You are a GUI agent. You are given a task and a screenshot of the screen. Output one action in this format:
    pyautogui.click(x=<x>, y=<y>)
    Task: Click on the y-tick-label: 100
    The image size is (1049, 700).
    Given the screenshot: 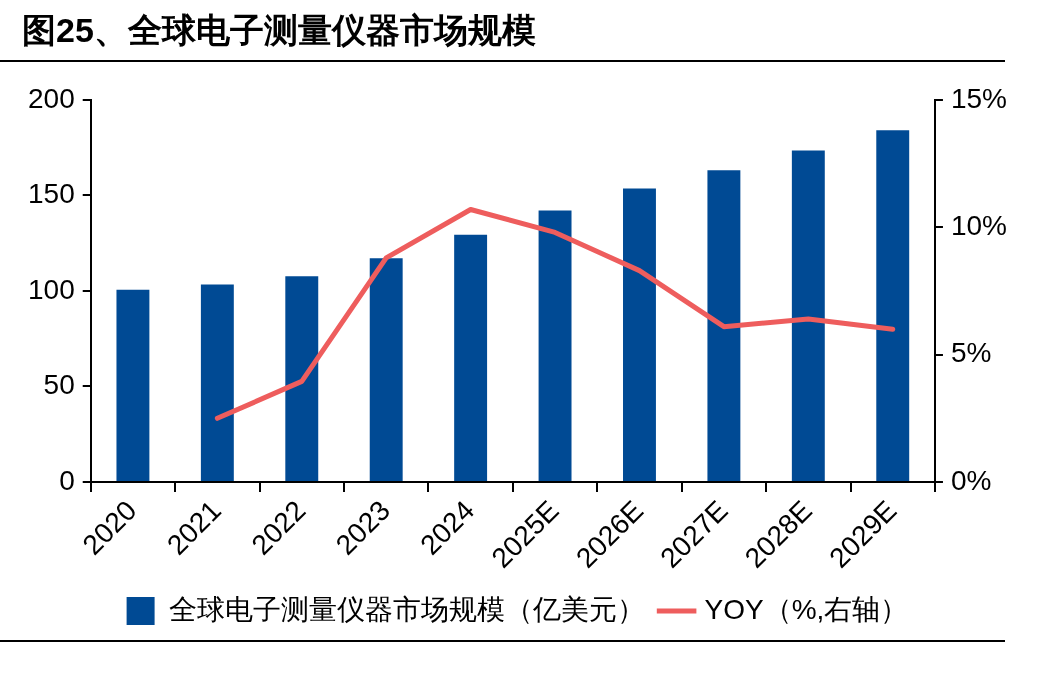 What is the action you would take?
    pyautogui.click(x=51, y=289)
    